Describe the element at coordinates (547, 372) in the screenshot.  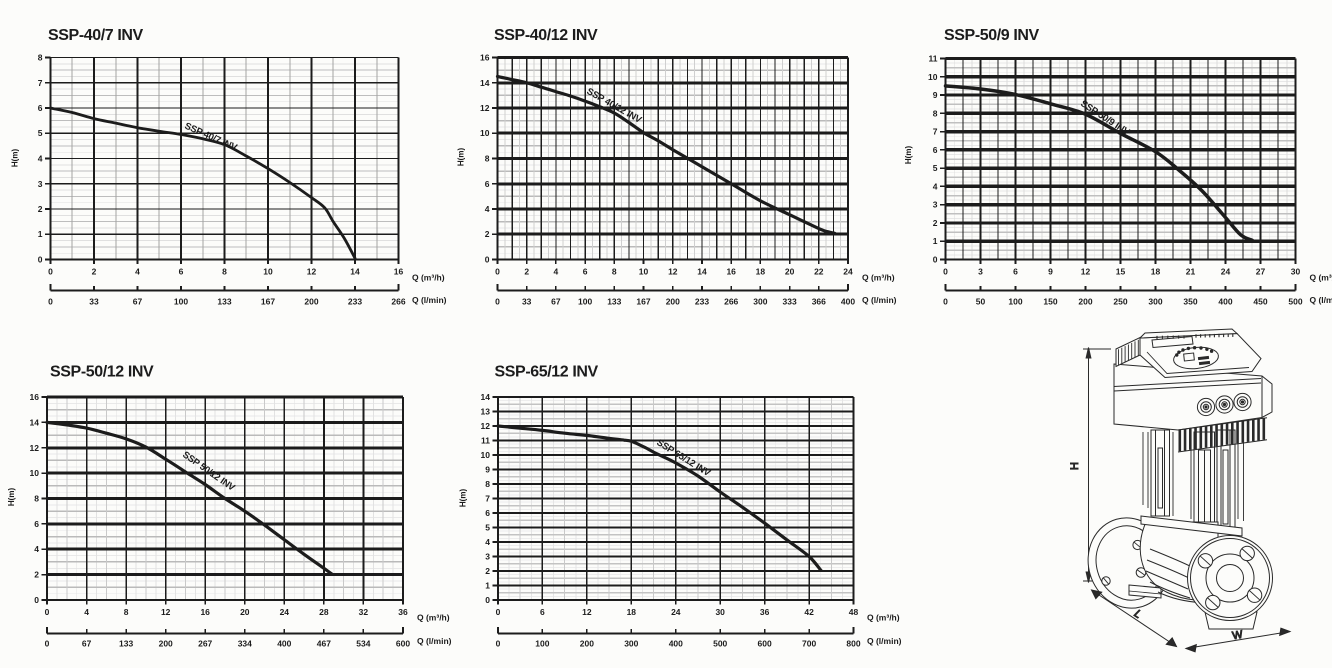
I see `svg-text: SSP-65/12 INV` at that location.